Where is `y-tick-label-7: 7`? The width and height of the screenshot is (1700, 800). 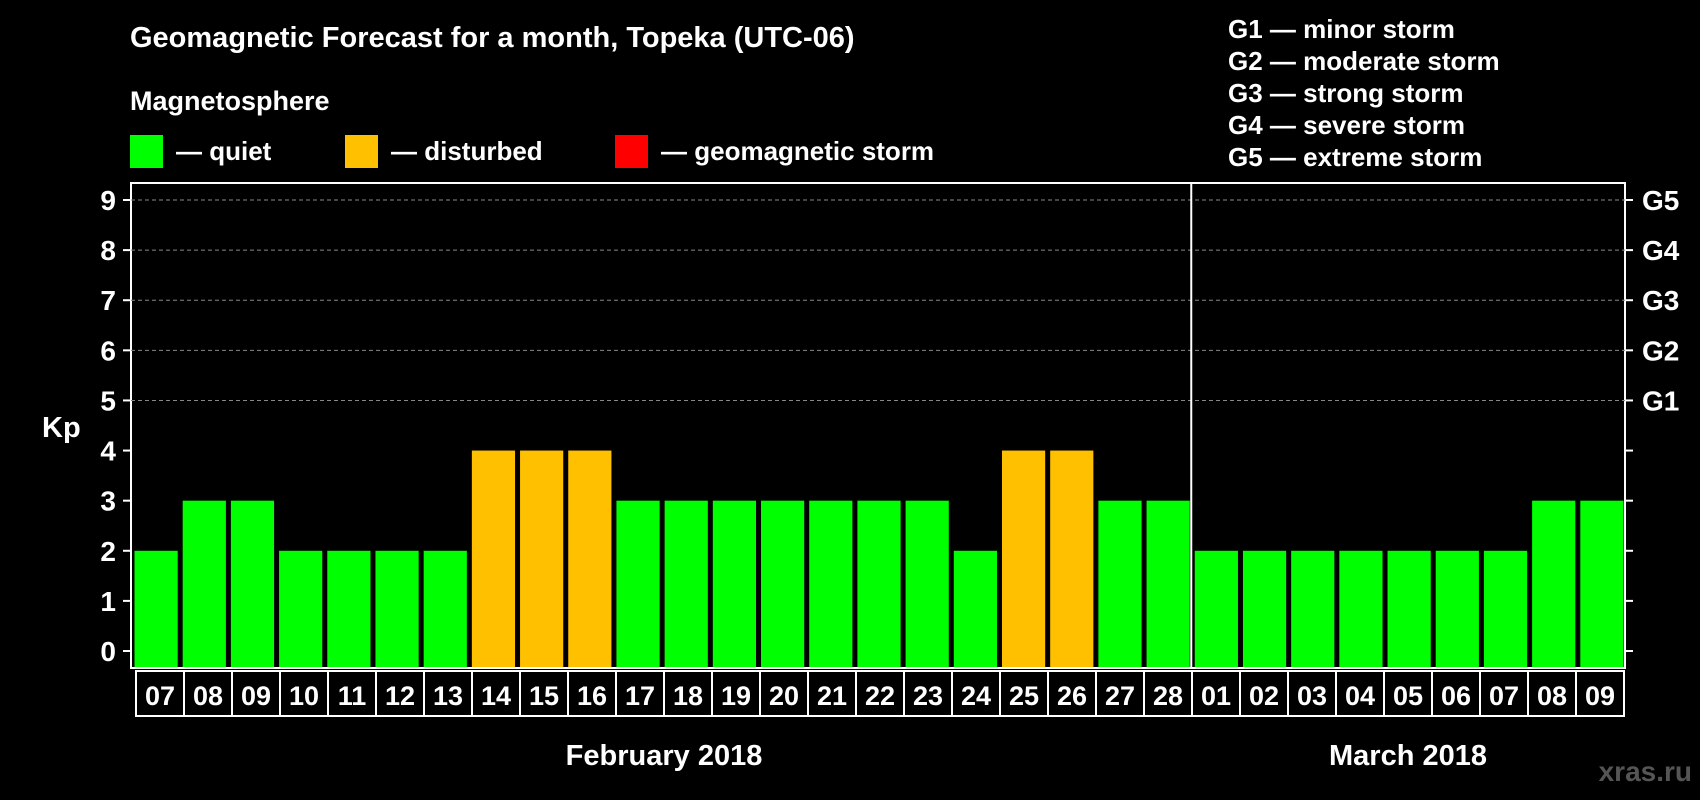
y-tick-label-7: 7 is located at coordinates (108, 300).